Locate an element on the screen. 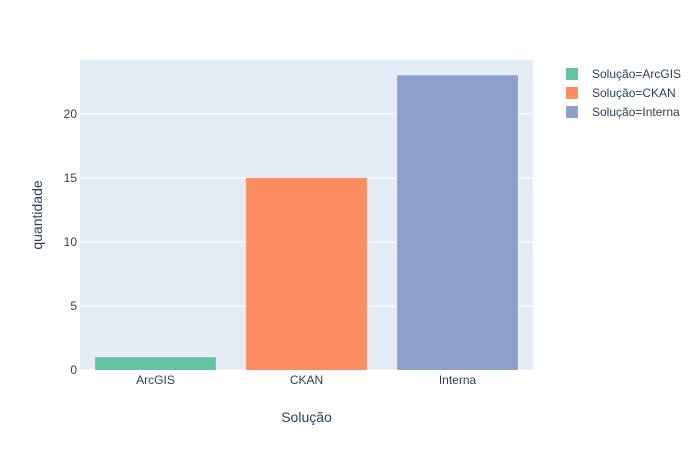 The height and width of the screenshot is (450, 700). x-tick-labels: ArcGIS CKAN Interna is located at coordinates (306, 380).